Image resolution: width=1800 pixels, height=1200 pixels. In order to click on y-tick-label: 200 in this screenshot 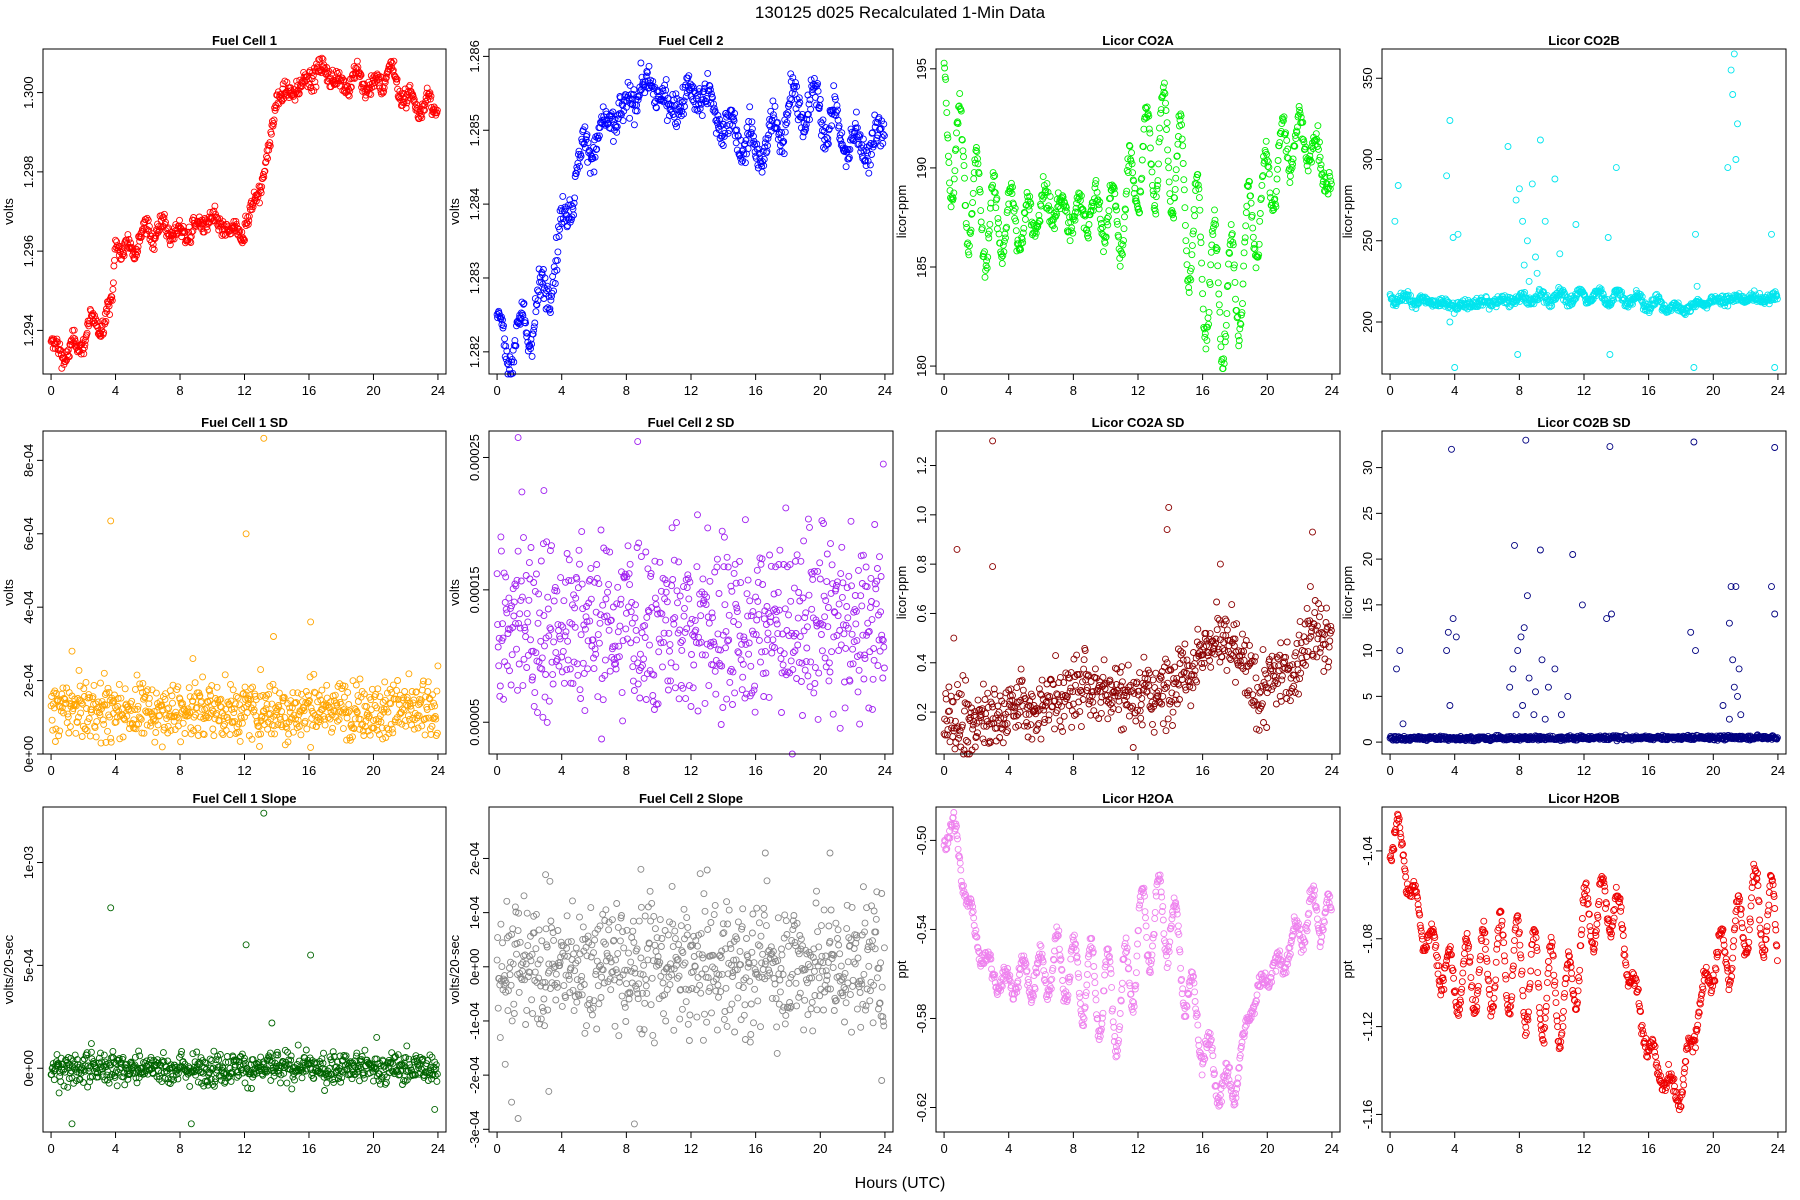, I will do `click(1367, 322)`.